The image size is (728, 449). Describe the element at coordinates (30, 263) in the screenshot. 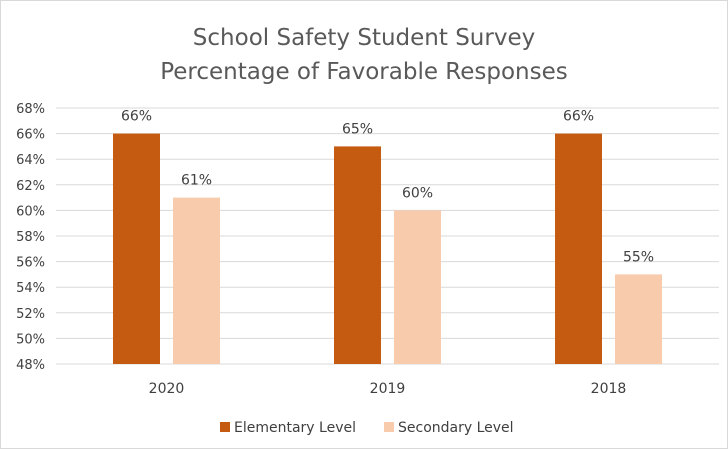

I see `y-tick-label: 56%` at that location.